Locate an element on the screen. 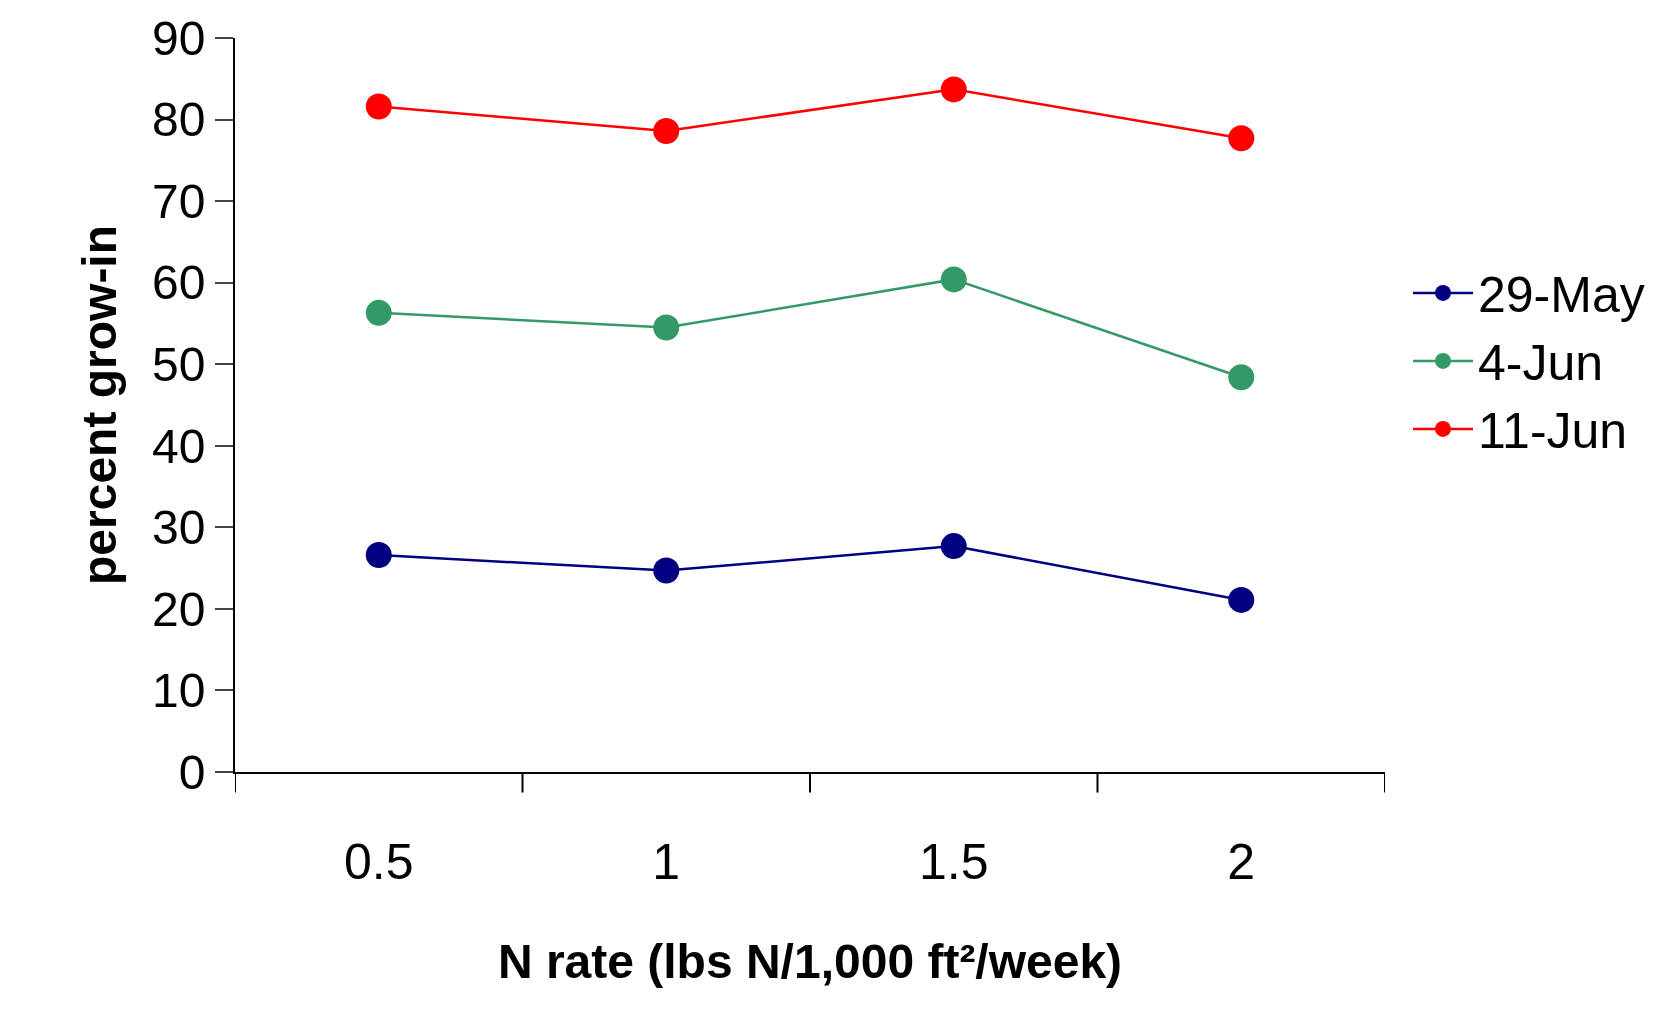 The width and height of the screenshot is (1662, 1027). y-tick-label: 40 is located at coordinates (179, 446).